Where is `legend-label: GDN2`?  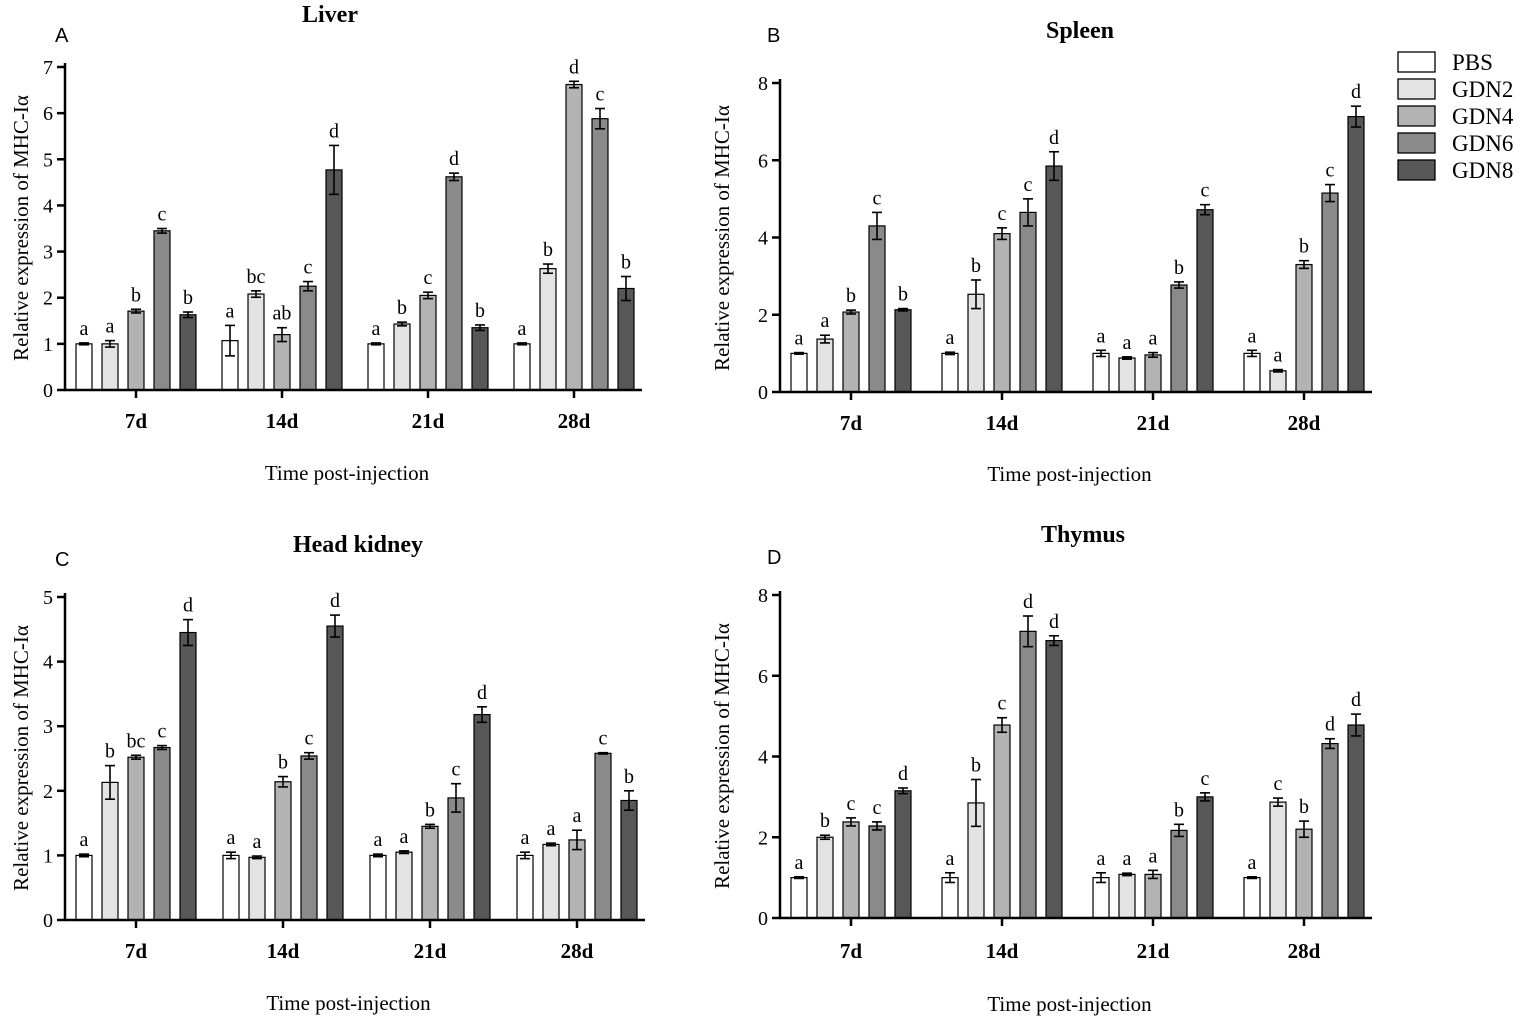
legend-label: GDN2 is located at coordinates (1482, 89).